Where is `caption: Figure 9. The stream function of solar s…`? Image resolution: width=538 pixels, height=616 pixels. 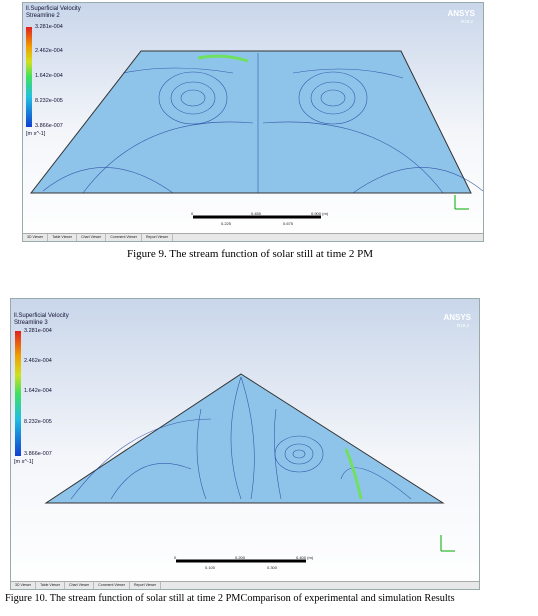
caption: Figure 9. The stream function of solar s… is located at coordinates (250, 254).